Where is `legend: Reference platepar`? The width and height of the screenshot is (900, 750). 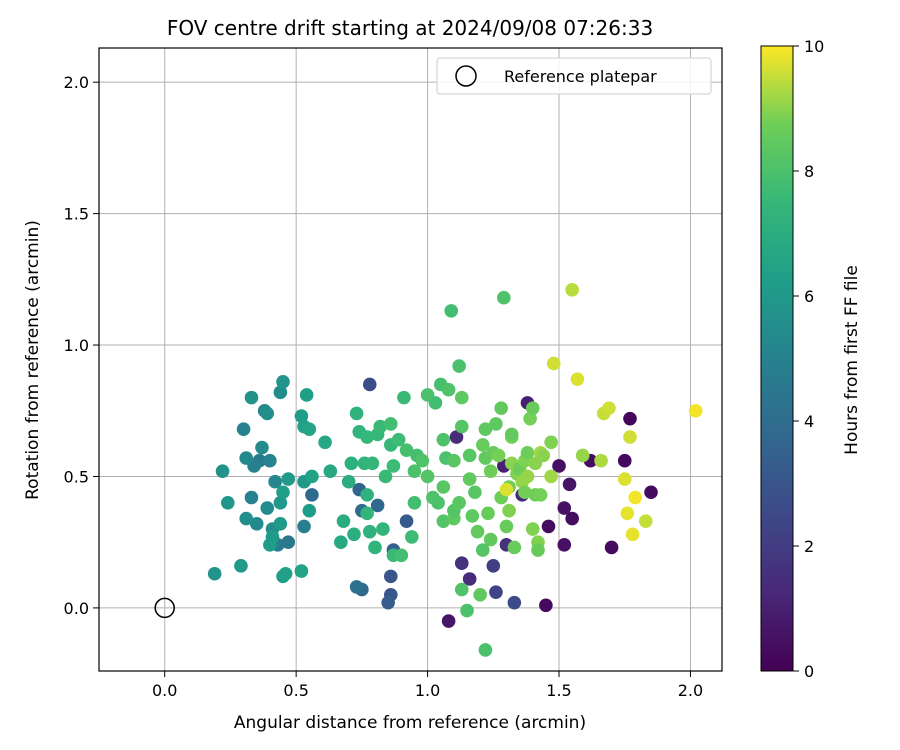
legend: Reference platepar is located at coordinates (574, 76).